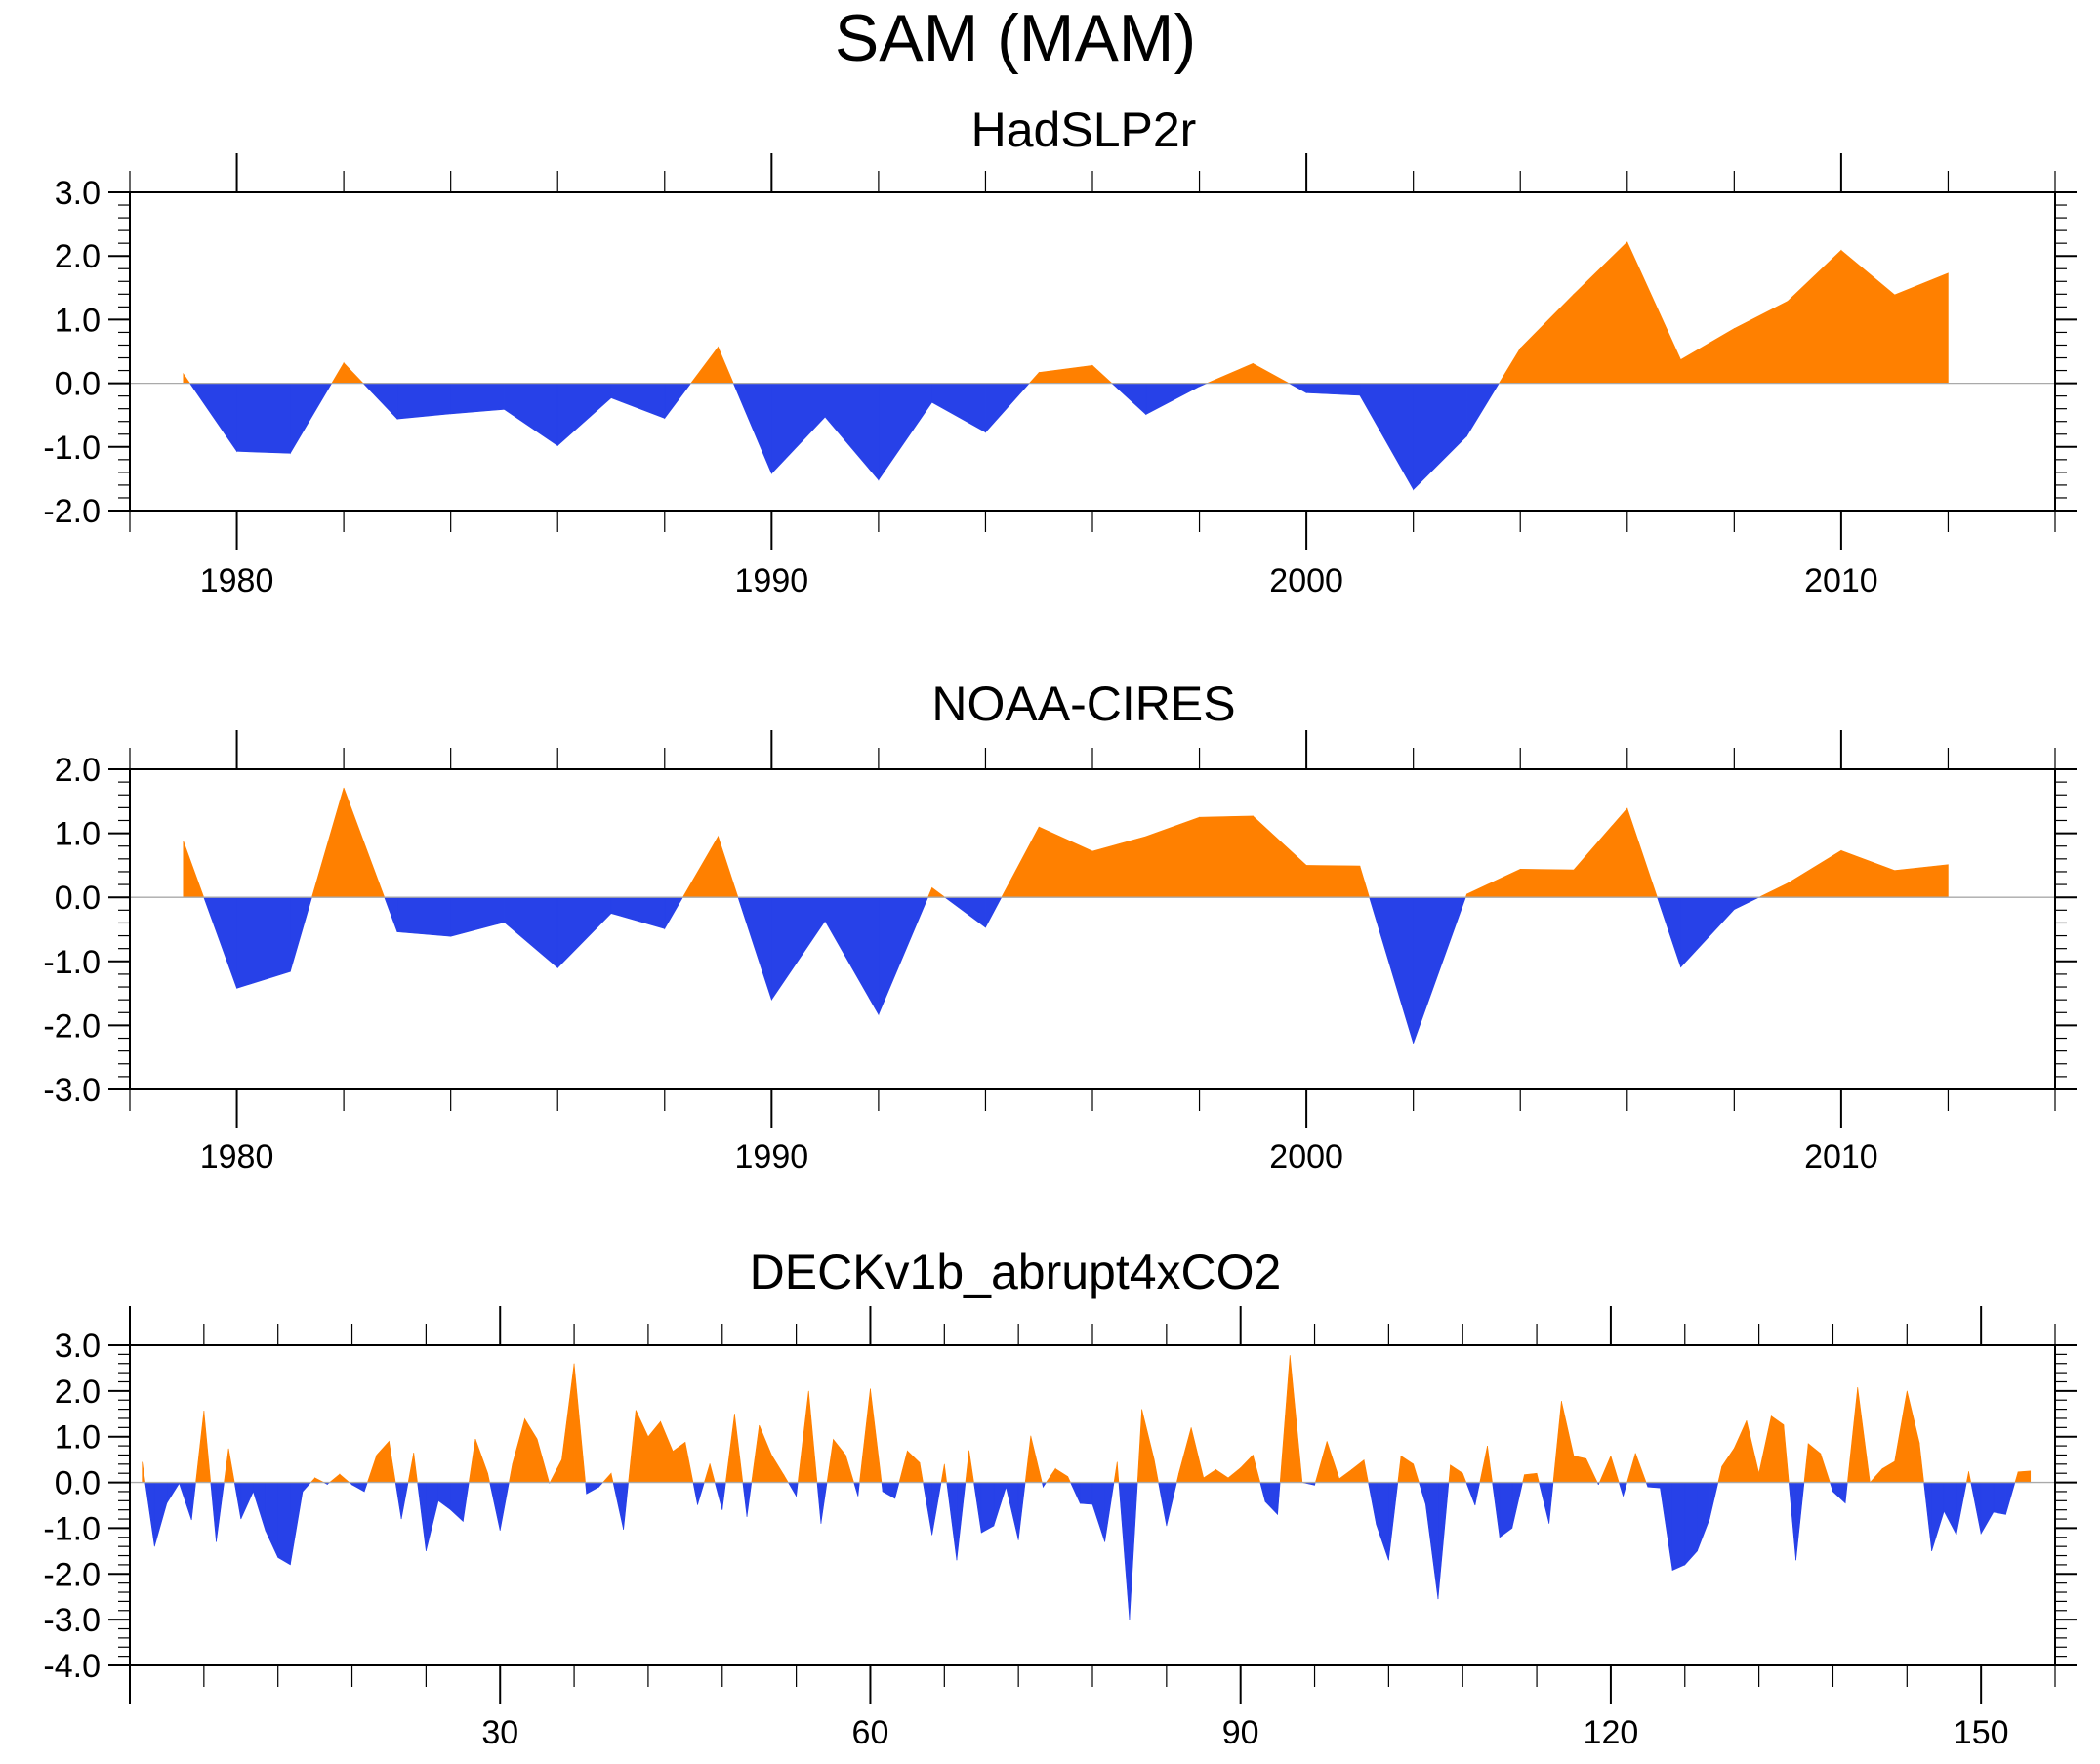 The width and height of the screenshot is (2100, 1764). I want to click on panel-title-deckv1b-abrupt4xco2: DECKv1b_abrupt4xCO2, so click(1016, 1272).